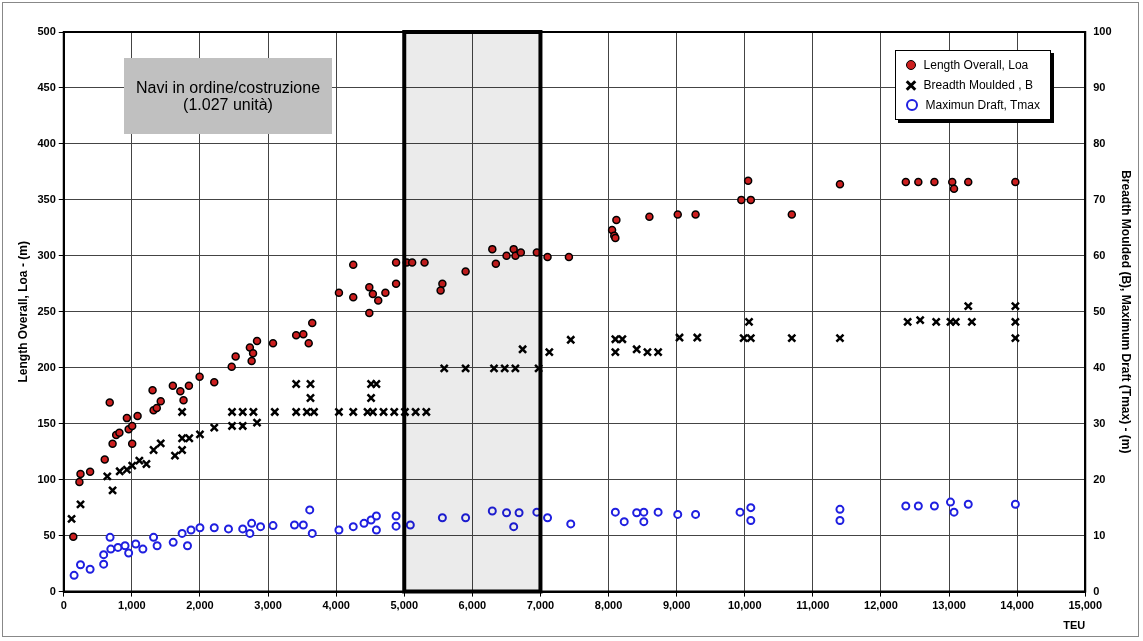 The width and height of the screenshot is (1143, 641). I want to click on y-tick-label: 450, so click(46, 86).